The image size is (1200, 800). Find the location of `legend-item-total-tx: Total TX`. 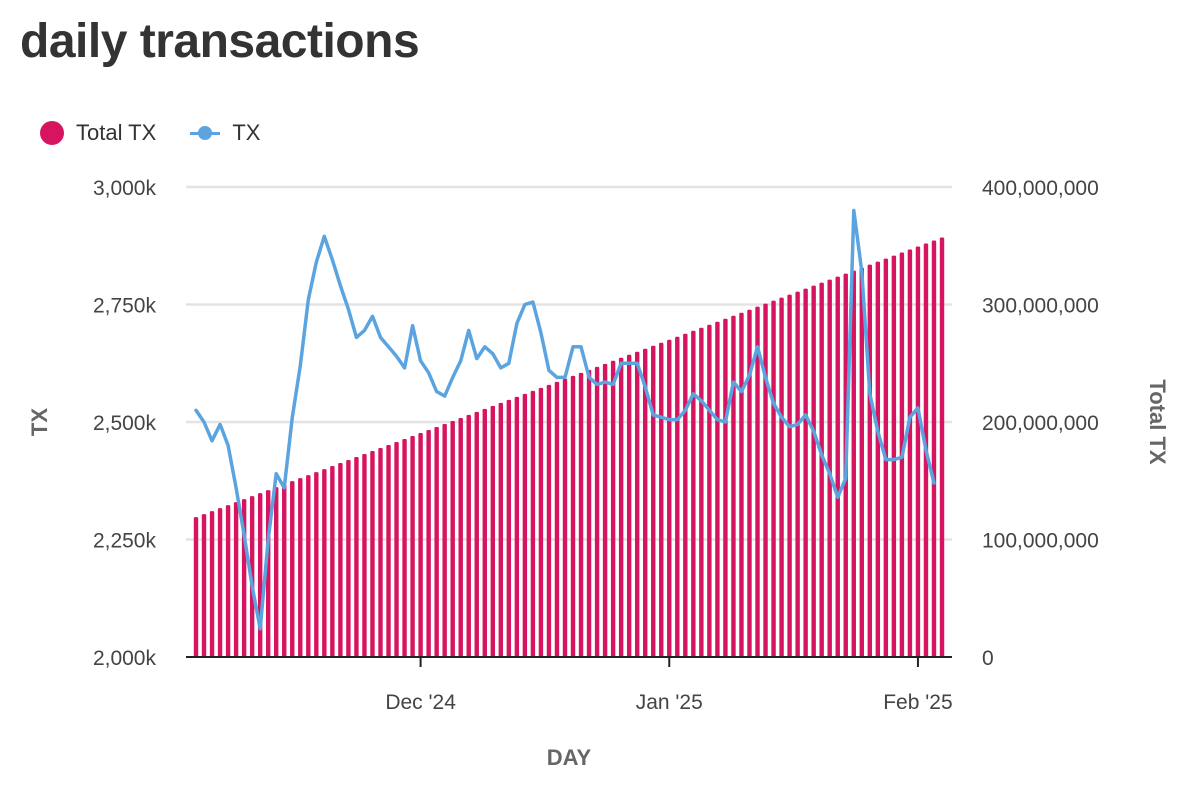

legend-item-total-tx: Total TX is located at coordinates (98, 133).